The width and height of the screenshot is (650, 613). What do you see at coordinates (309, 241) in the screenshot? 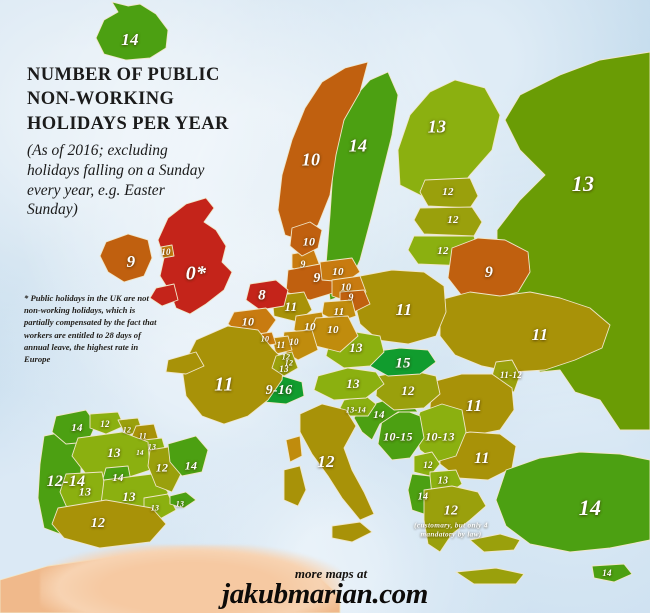
I see `value-label-denmark: 10` at bounding box center [309, 241].